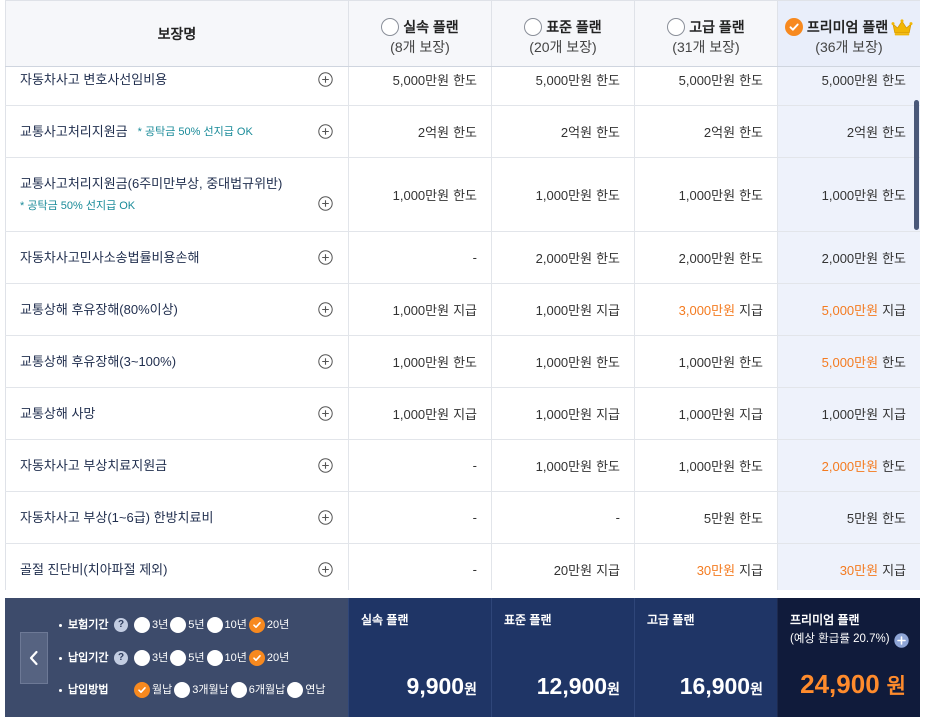  I want to click on radio-option: 월납, so click(153, 690).